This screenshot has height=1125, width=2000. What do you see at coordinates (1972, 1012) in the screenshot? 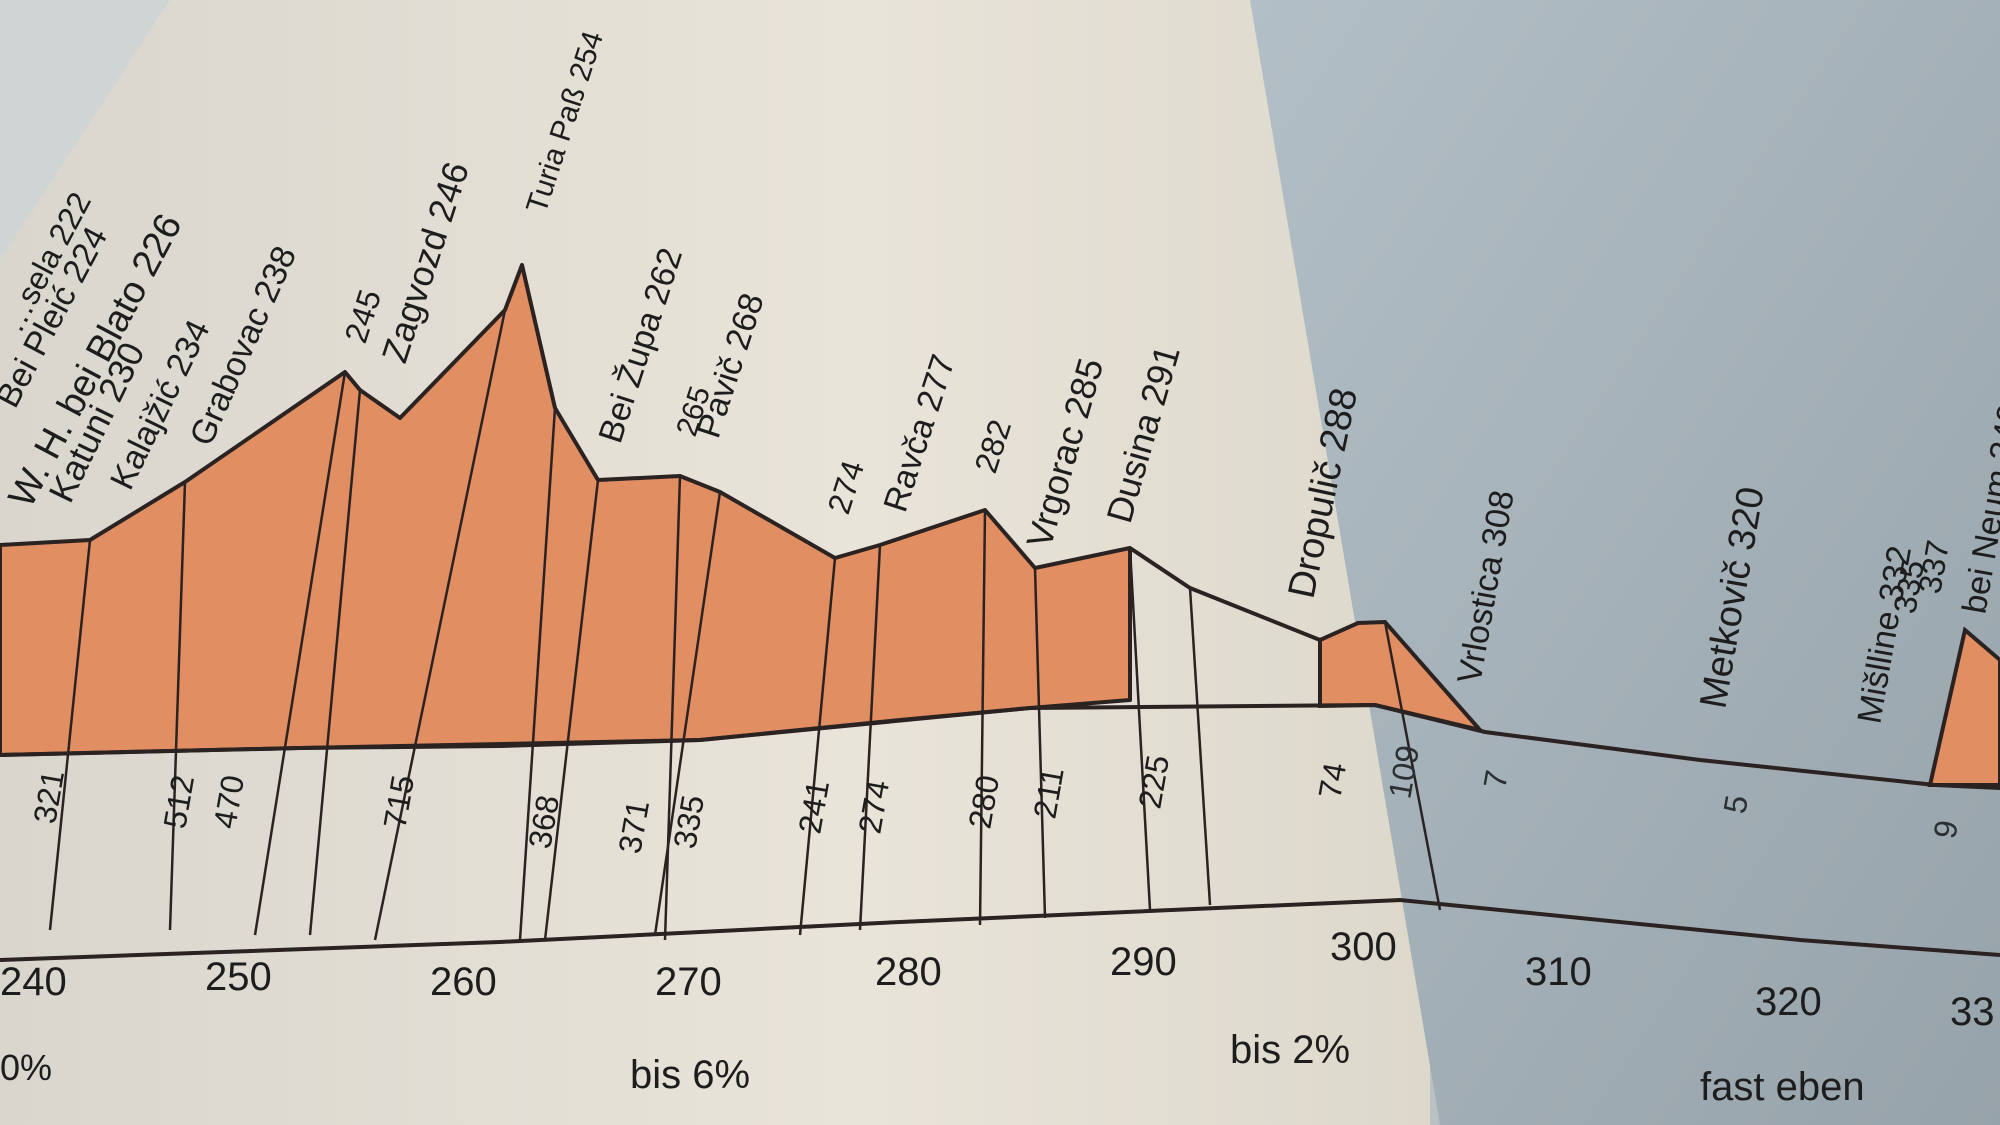
I see `x-axis-tick: 33` at bounding box center [1972, 1012].